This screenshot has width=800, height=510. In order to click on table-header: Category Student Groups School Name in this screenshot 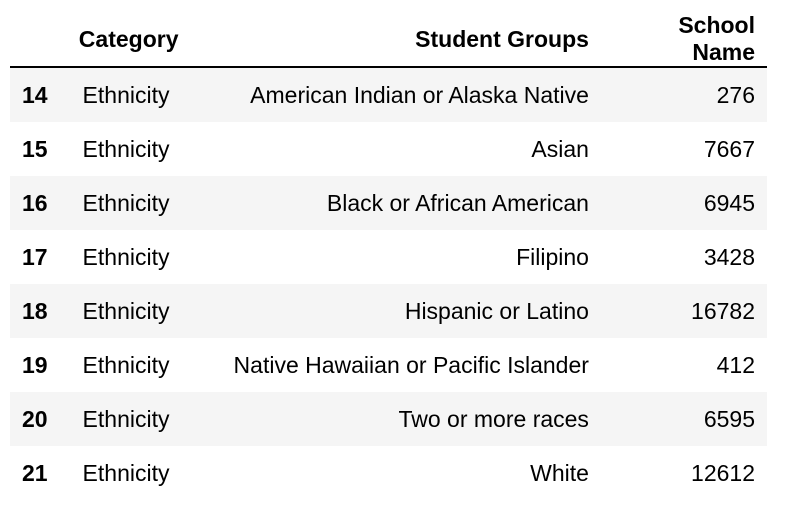, I will do `click(388, 40)`.